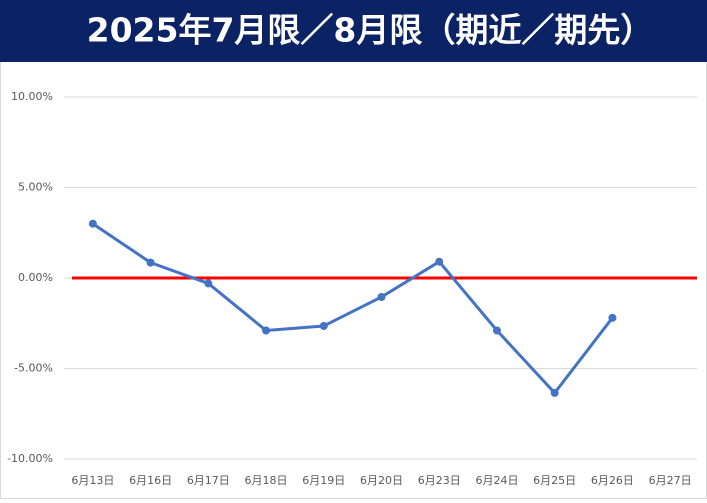 The image size is (707, 503). Describe the element at coordinates (35, 277) in the screenshot. I see `y-tick-label: 0.00%` at that location.